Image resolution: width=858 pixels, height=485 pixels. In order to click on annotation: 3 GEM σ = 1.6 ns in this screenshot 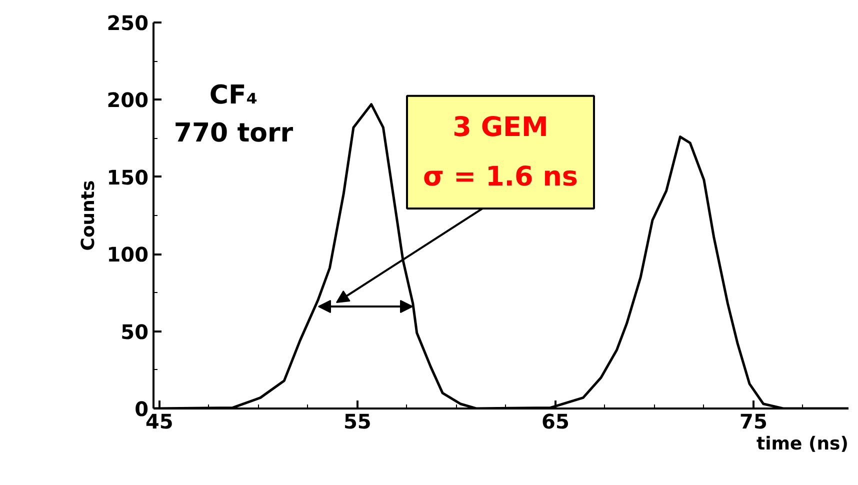, I will do `click(500, 152)`.